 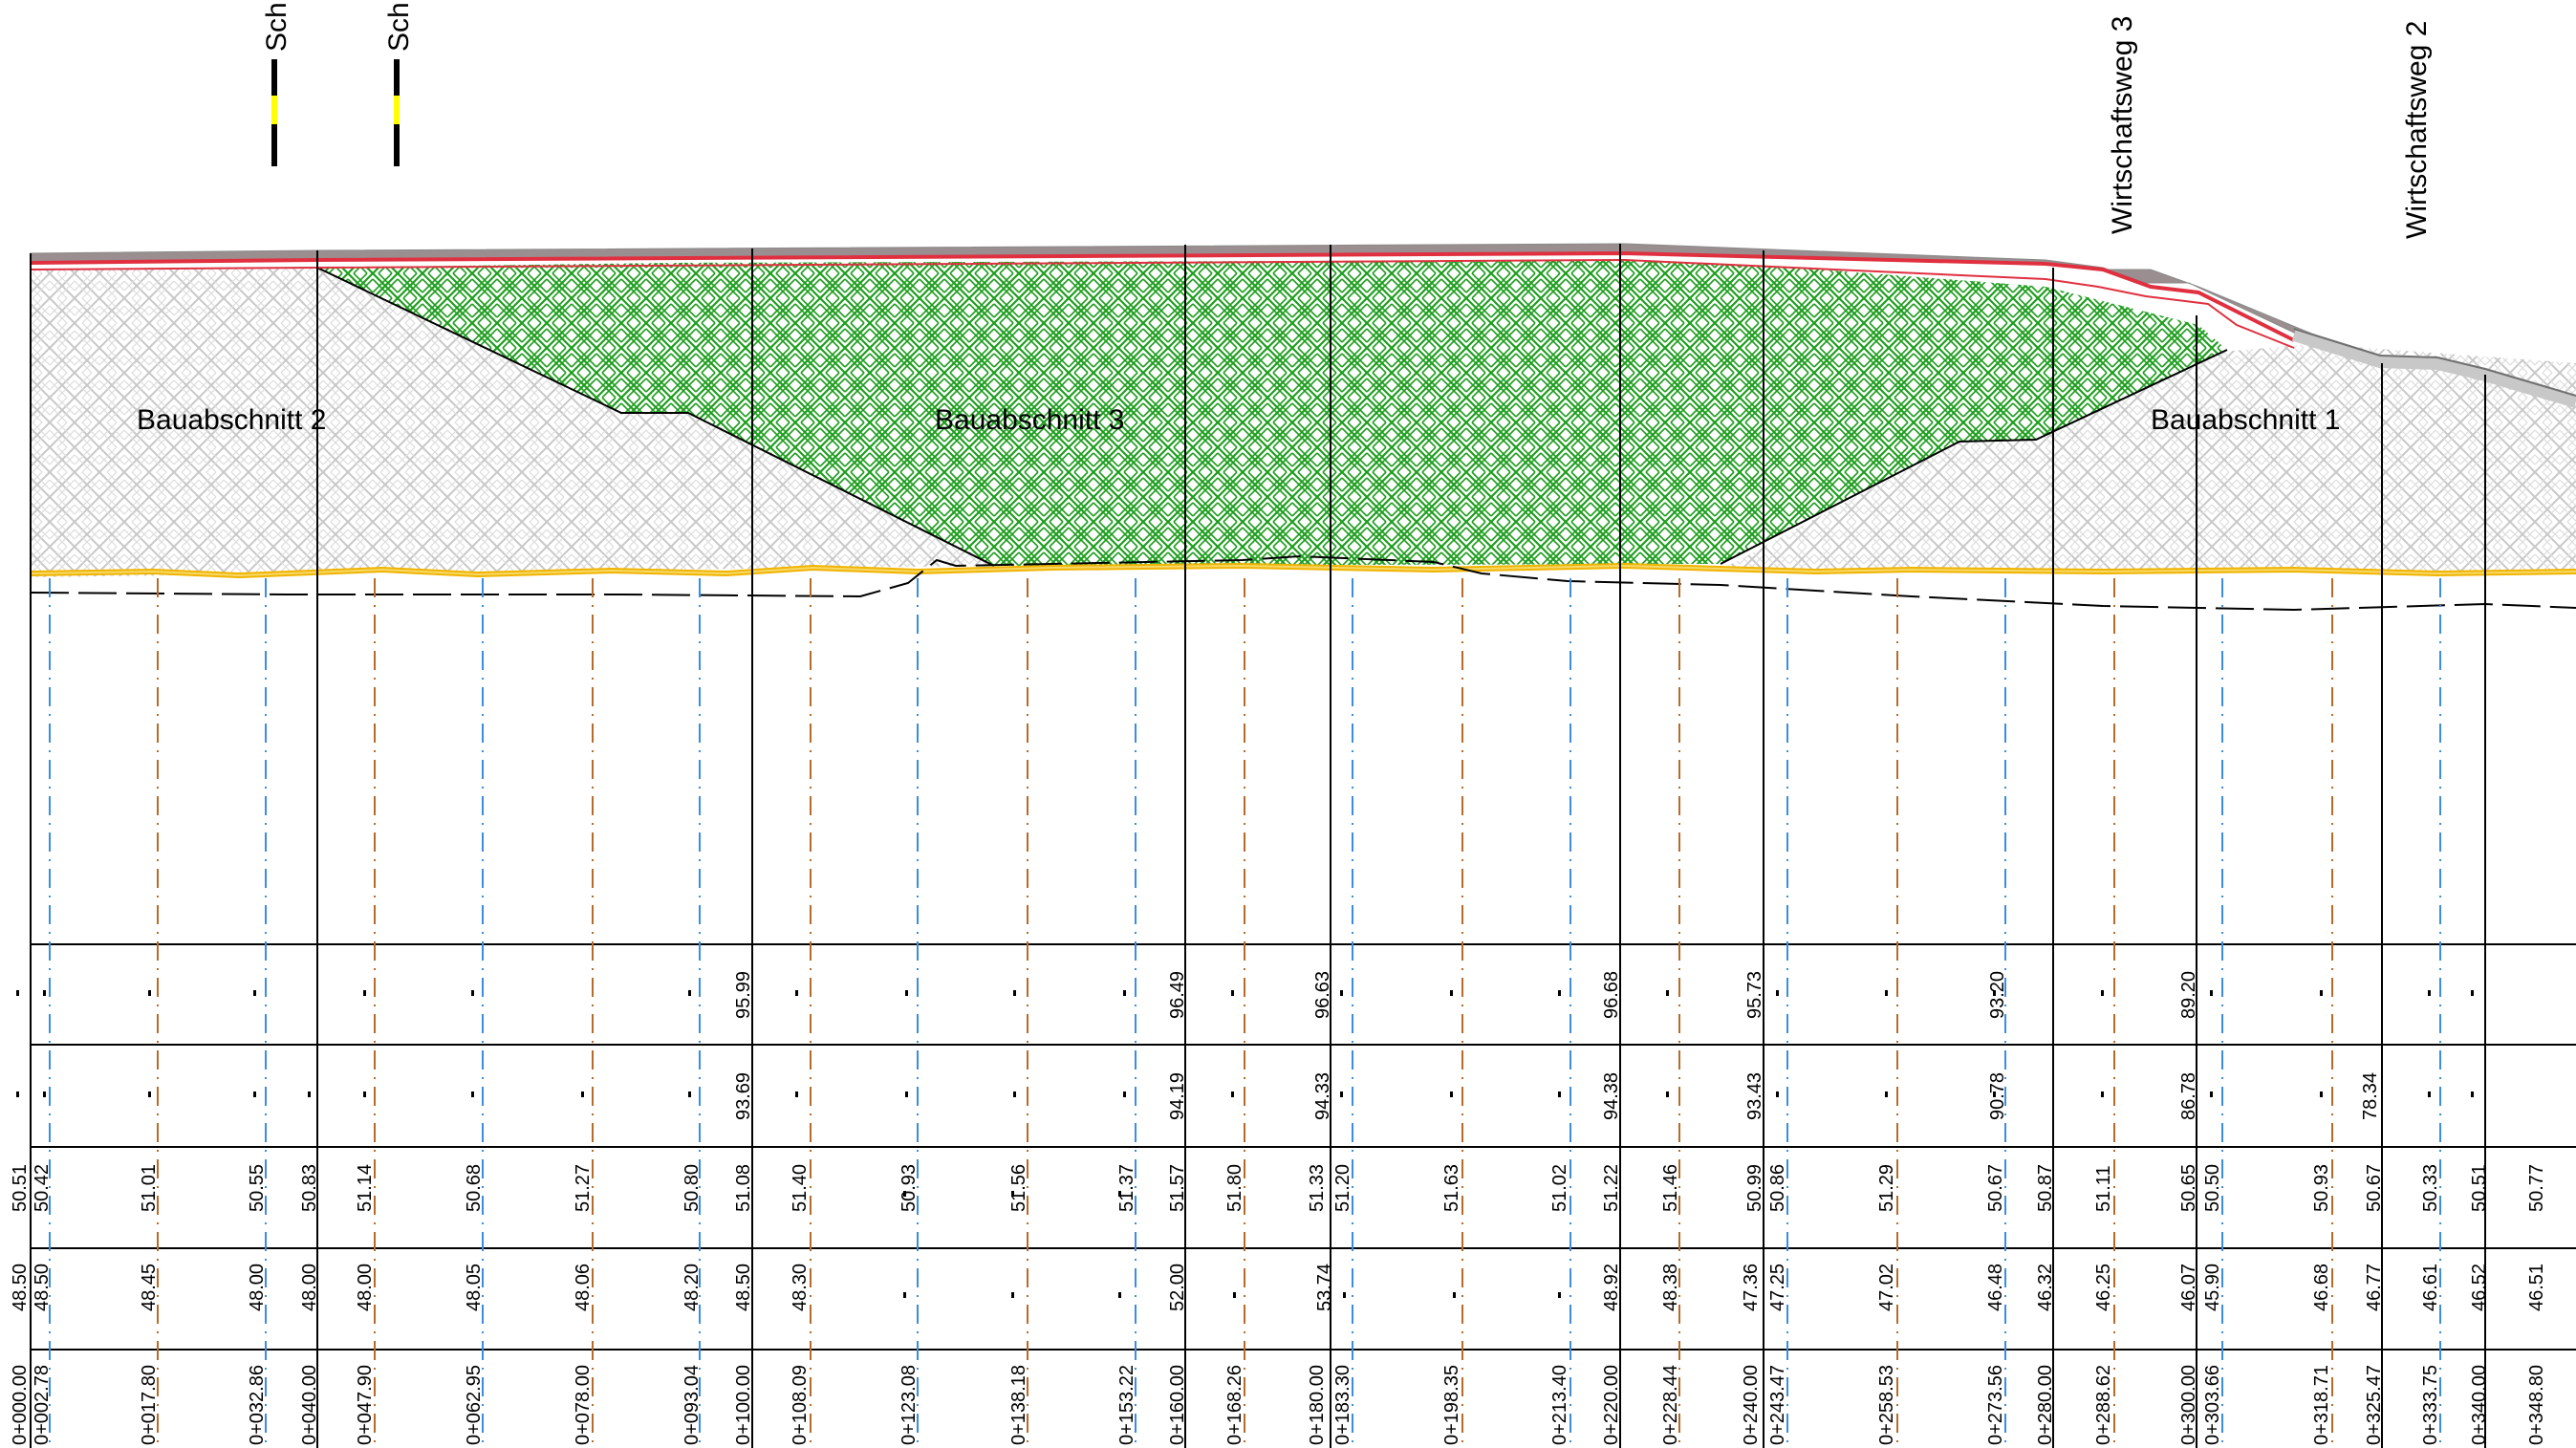 I want to click on station-value: 0+243.47, so click(x=1777, y=1405).